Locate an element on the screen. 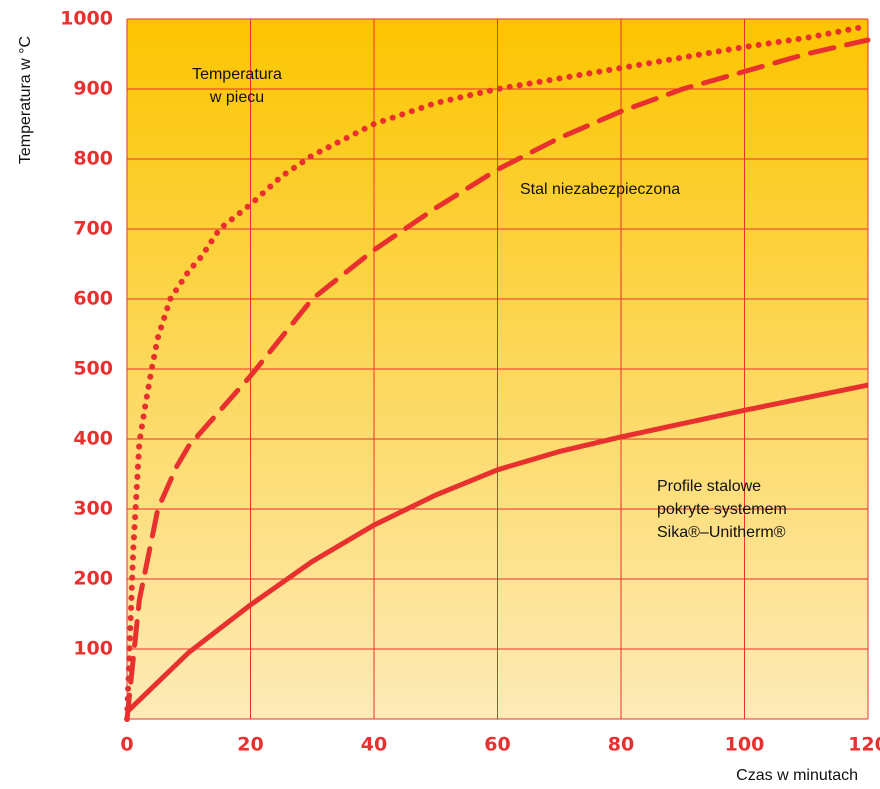  x-tick-label: 40 is located at coordinates (374, 745).